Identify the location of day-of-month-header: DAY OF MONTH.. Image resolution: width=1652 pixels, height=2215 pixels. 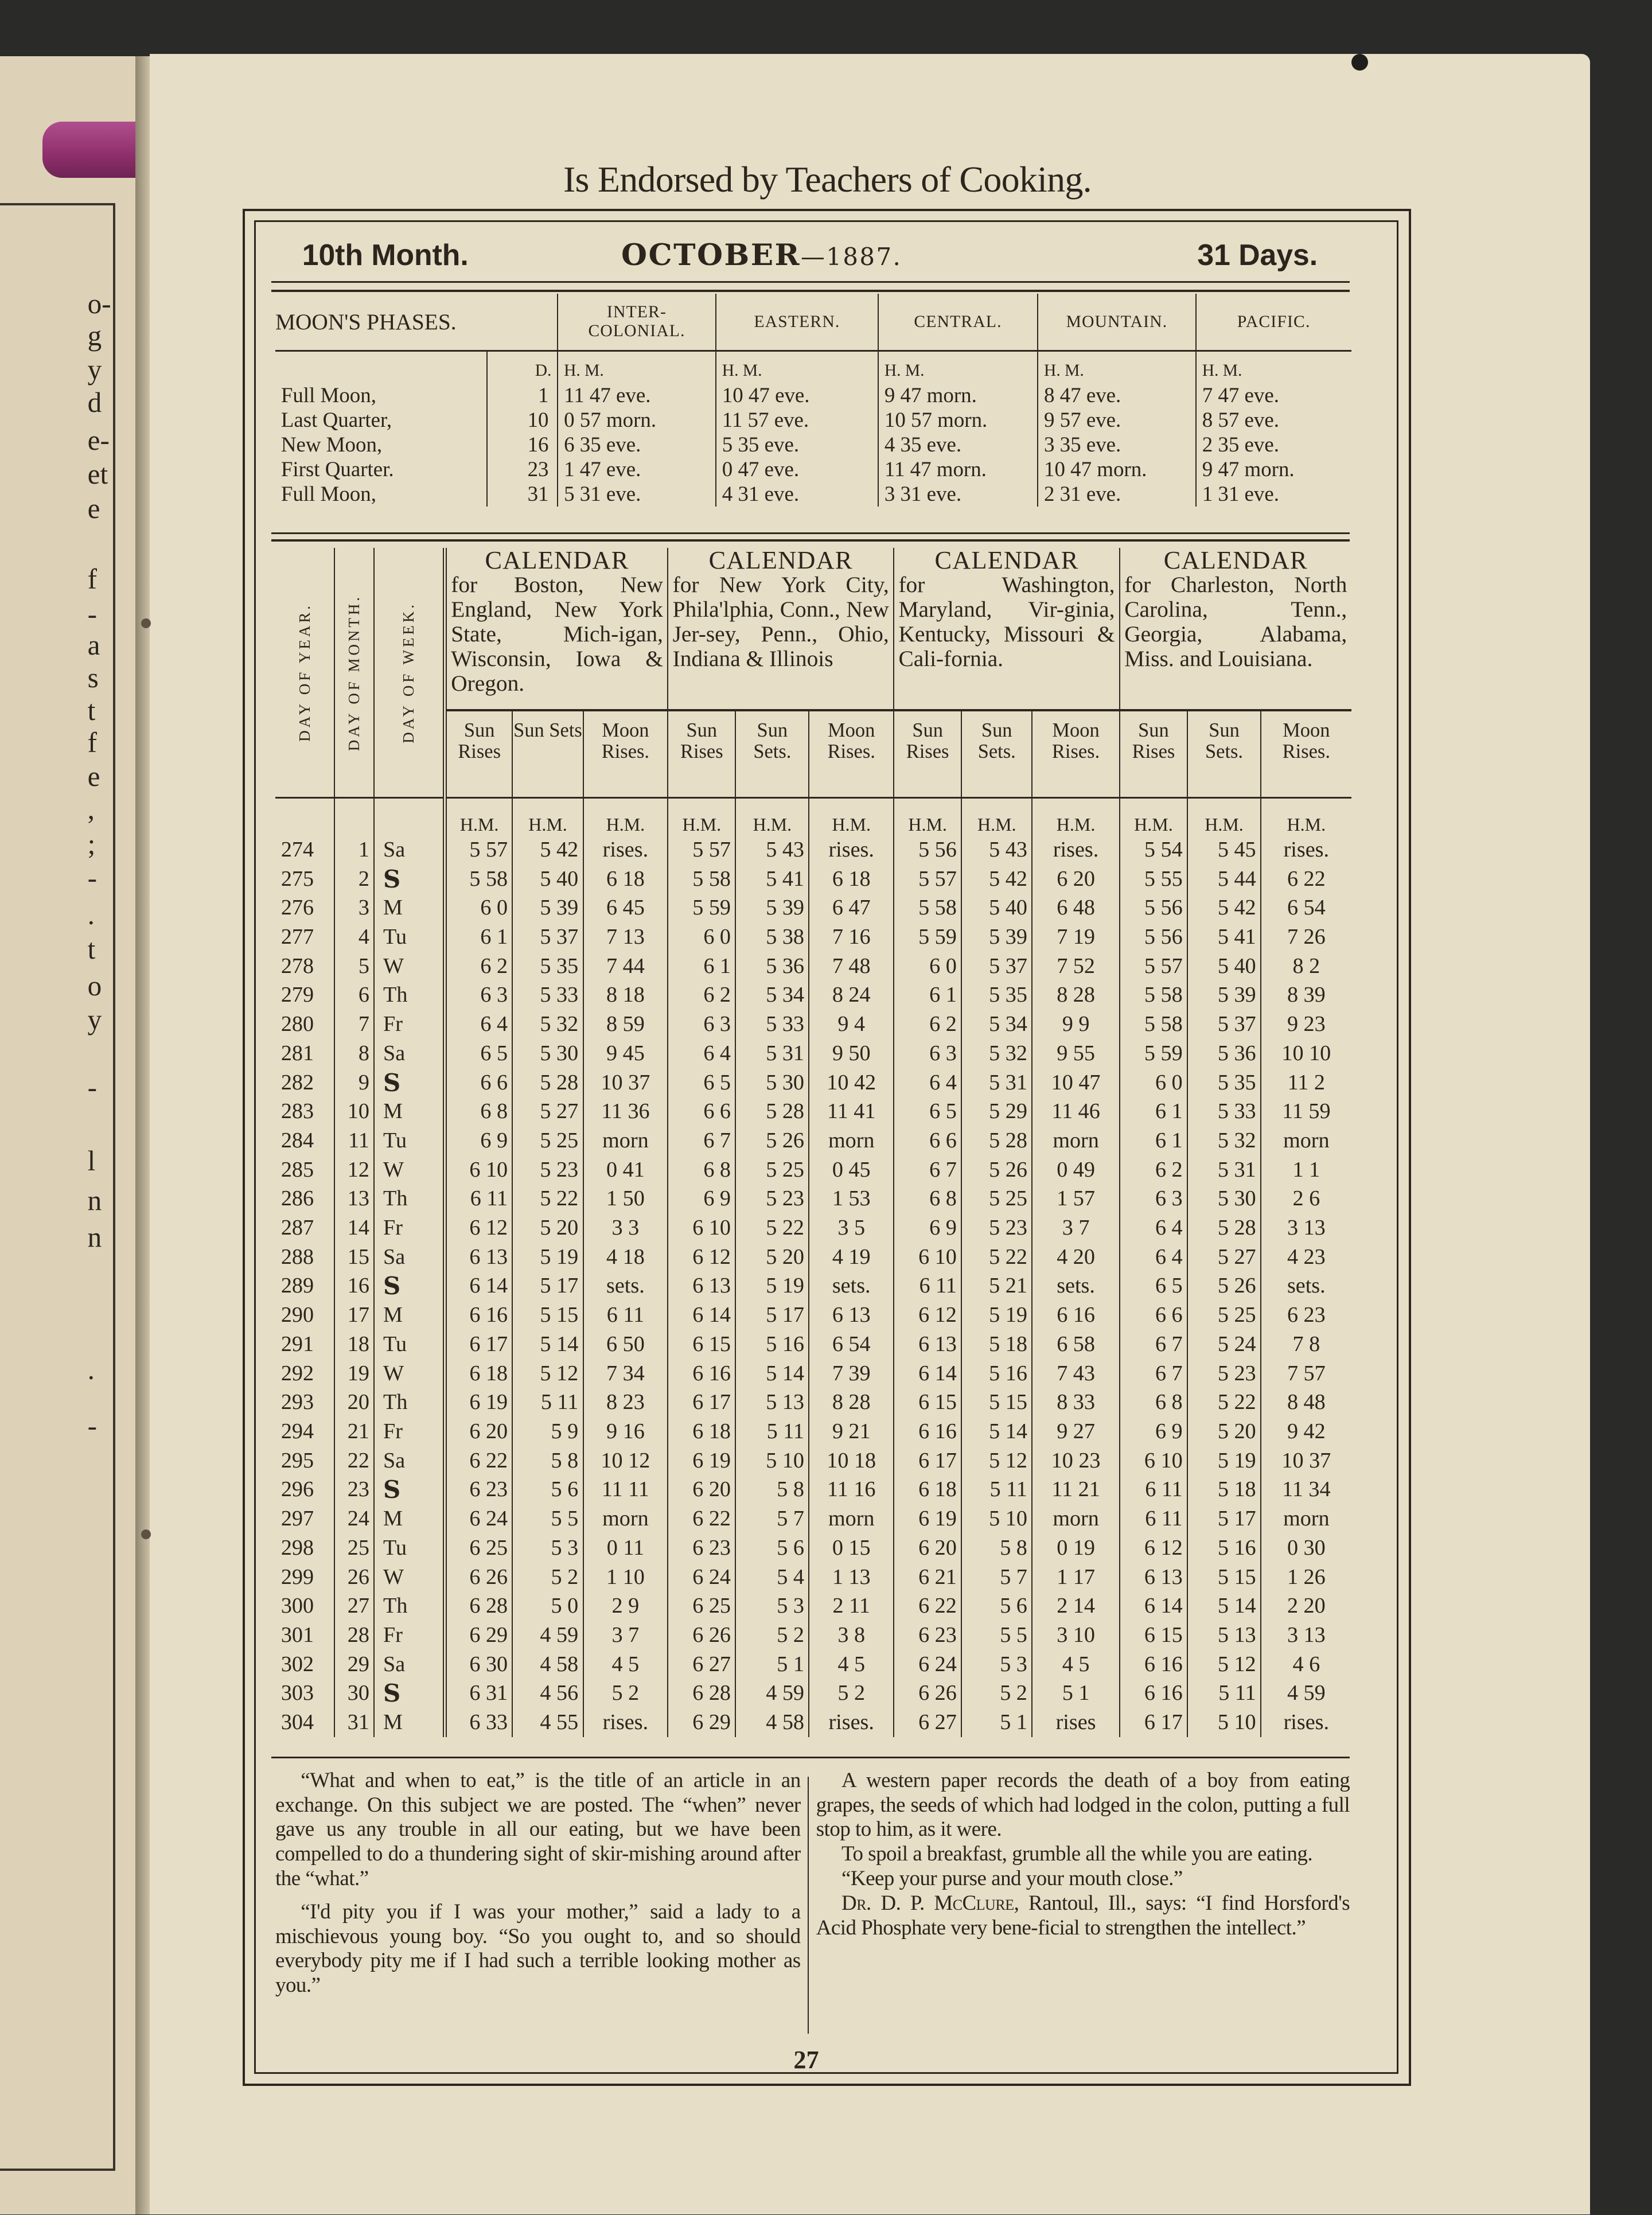
(354, 673).